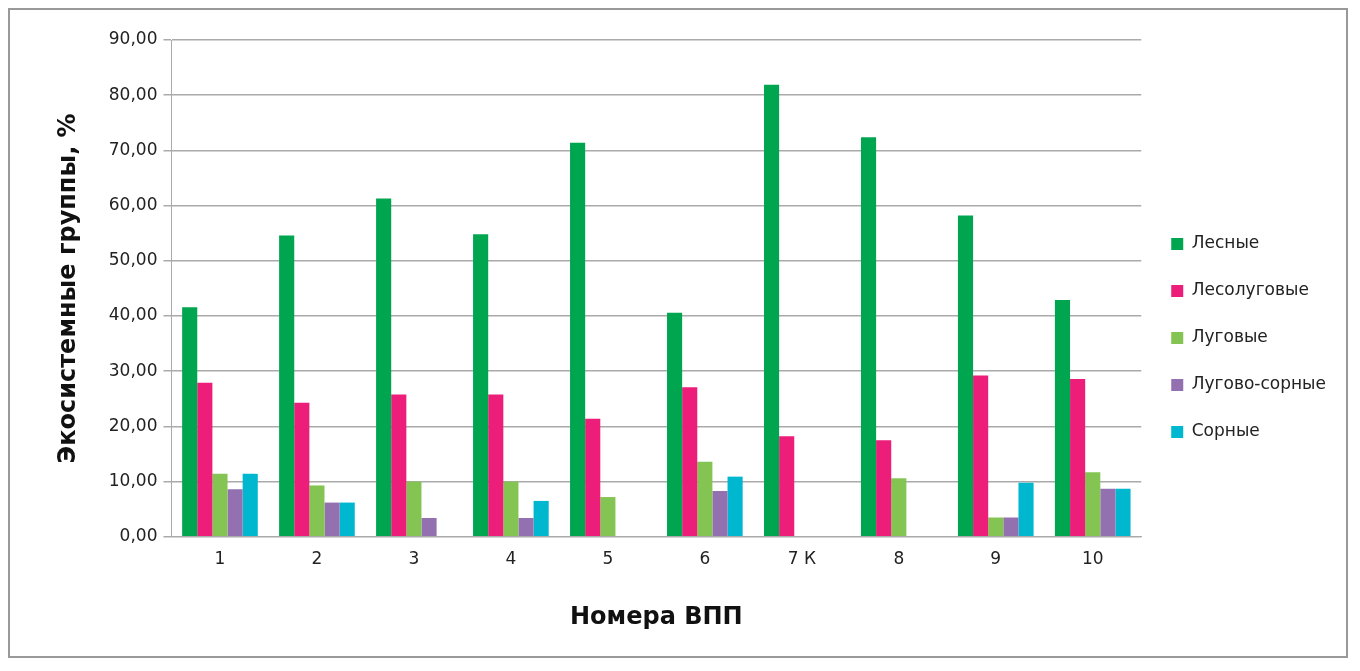 This screenshot has height=671, width=1360. Describe the element at coordinates (133, 204) in the screenshot. I see `y-tick-label: 60,00` at that location.